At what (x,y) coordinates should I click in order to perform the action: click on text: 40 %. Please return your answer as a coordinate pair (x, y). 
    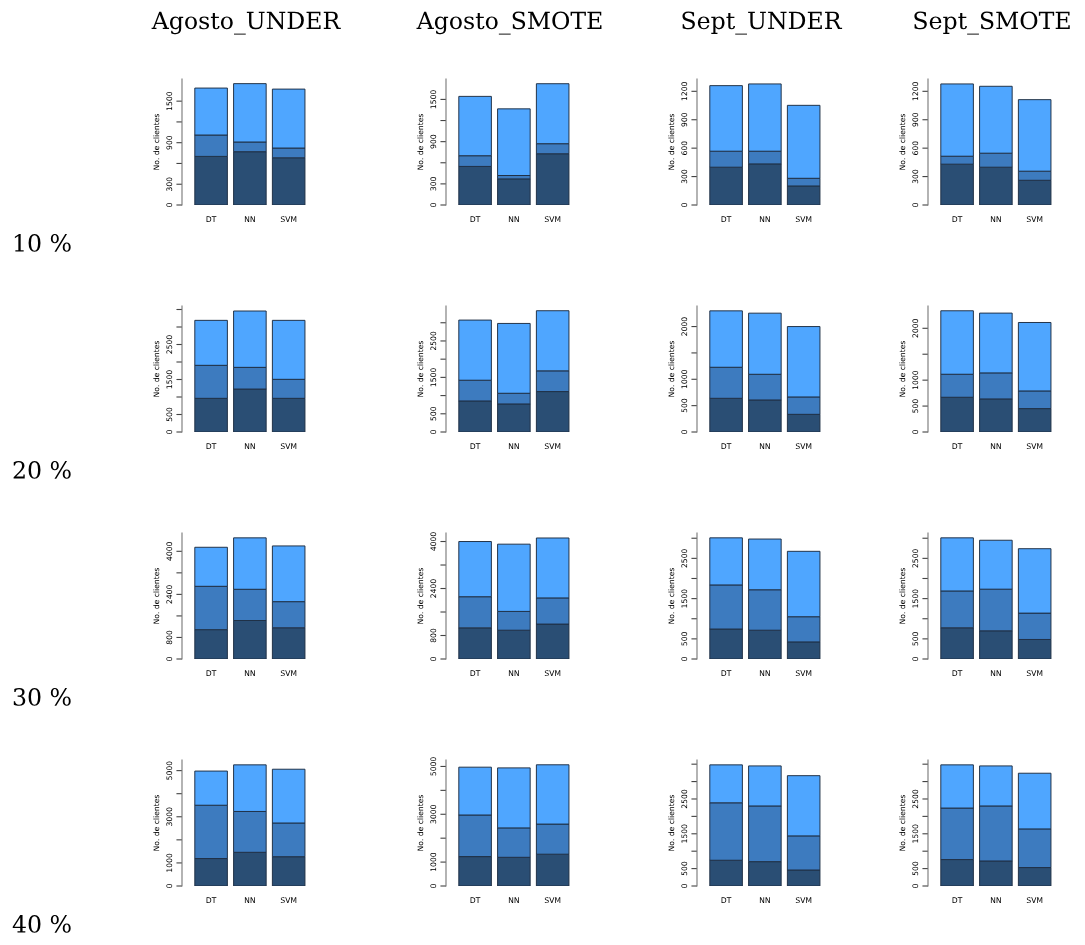
    Looking at the image, I should click on (41, 923).